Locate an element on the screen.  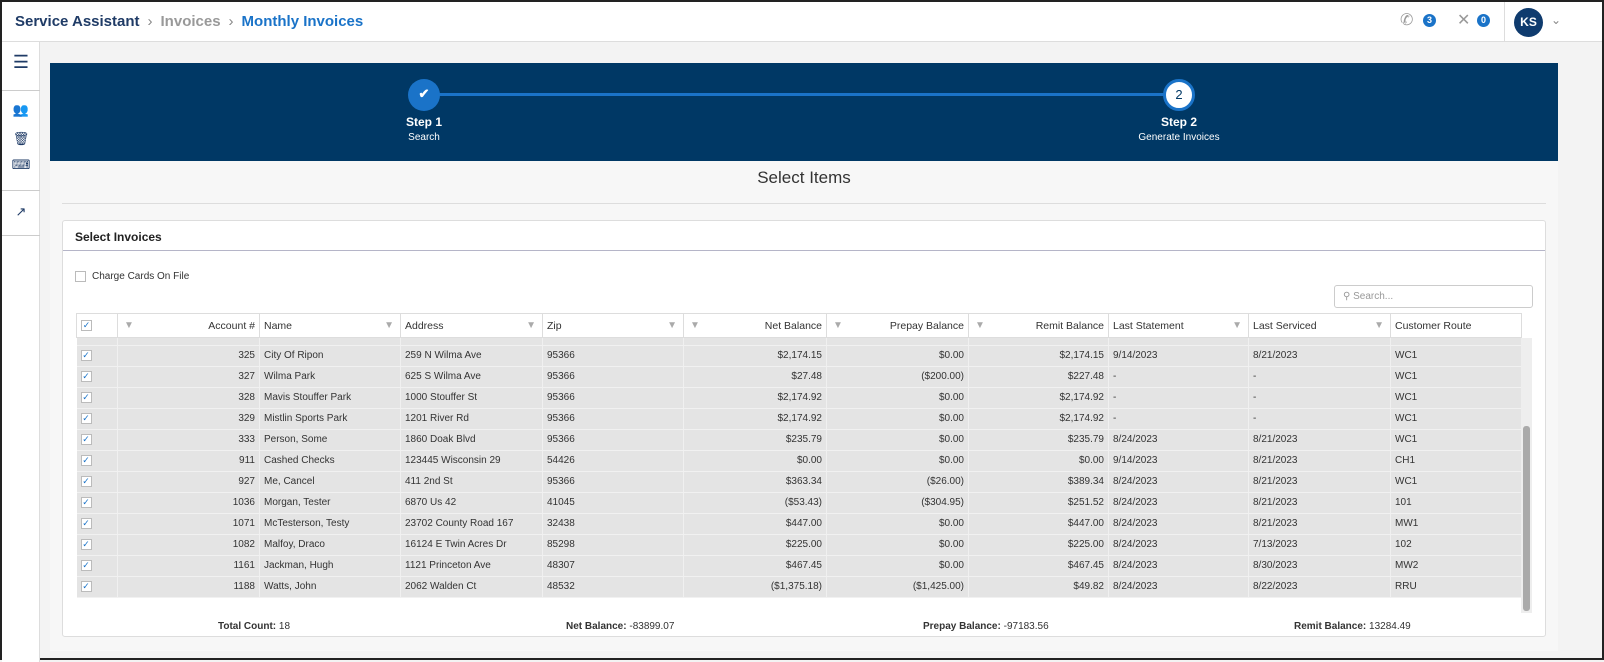
table-cell: $447.00 is located at coordinates (1038, 524).